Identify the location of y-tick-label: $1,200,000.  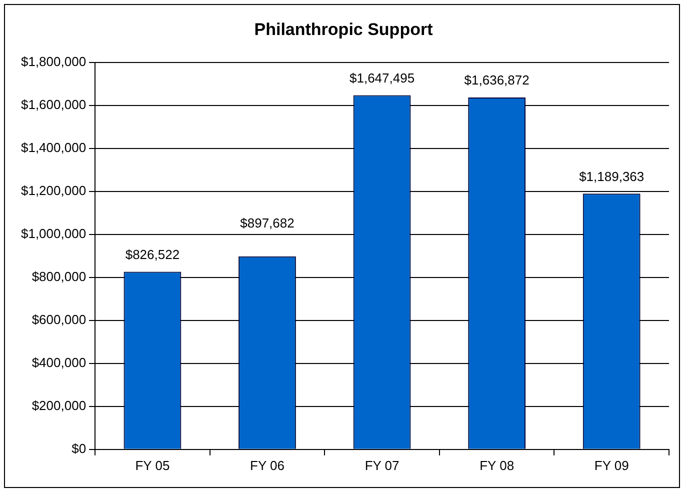
(53, 190).